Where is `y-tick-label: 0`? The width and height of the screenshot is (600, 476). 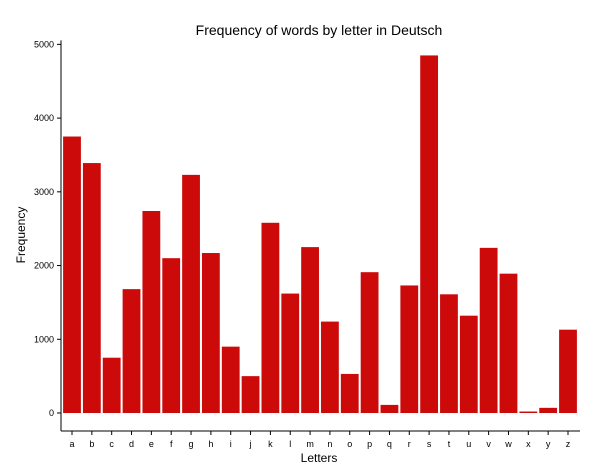
y-tick-label: 0 is located at coordinates (51, 413).